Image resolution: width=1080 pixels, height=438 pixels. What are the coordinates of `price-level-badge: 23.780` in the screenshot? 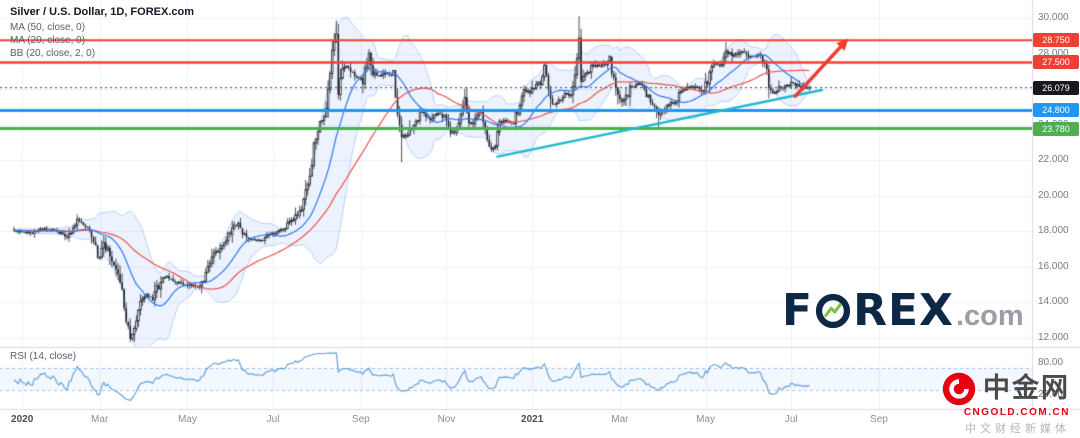 It's located at (1056, 128).